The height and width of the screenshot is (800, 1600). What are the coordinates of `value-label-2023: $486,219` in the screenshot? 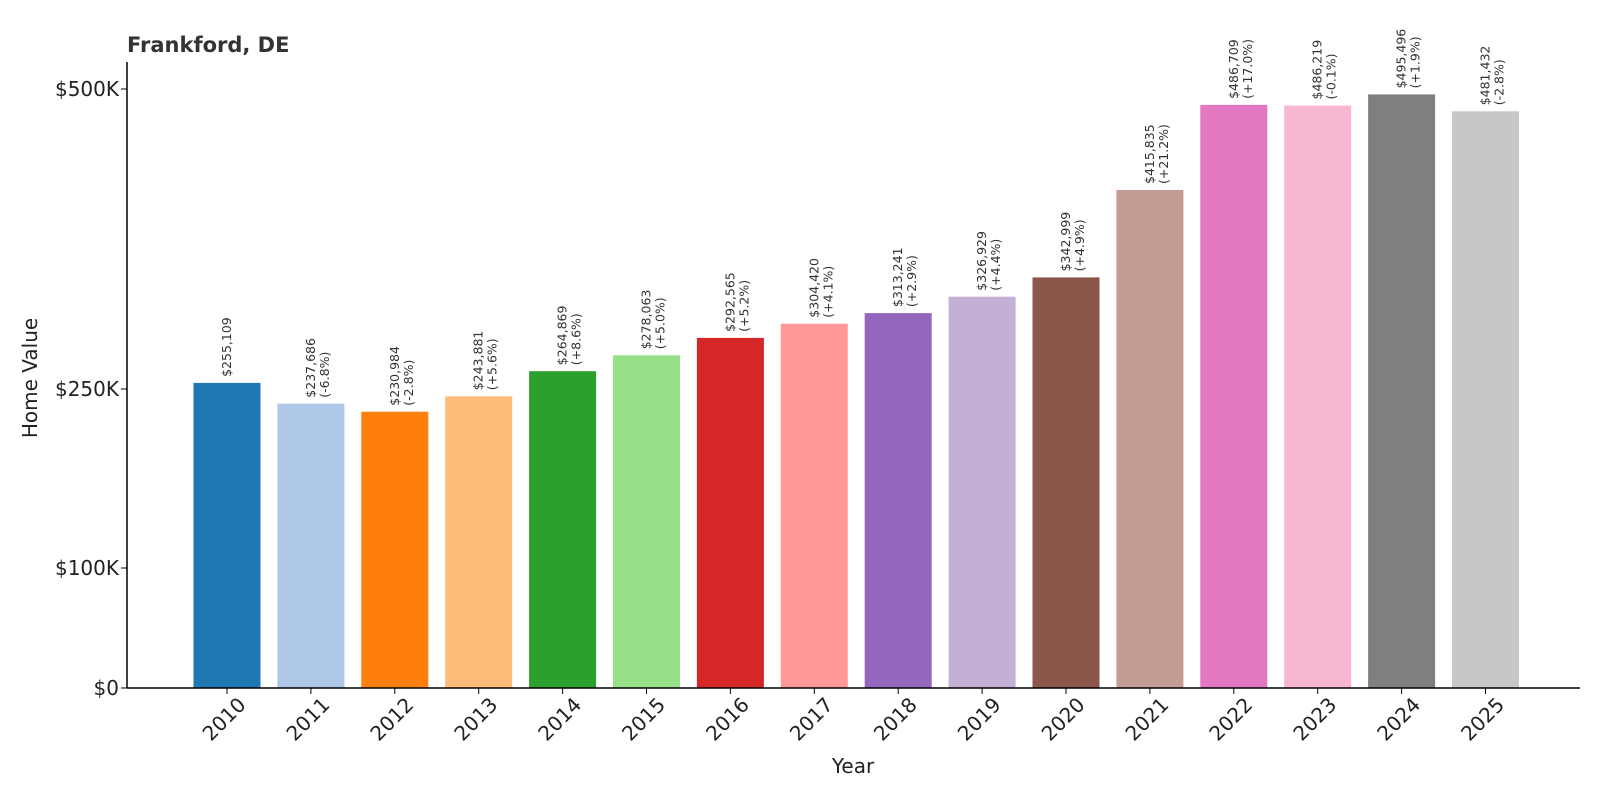 It's located at (1317, 70).